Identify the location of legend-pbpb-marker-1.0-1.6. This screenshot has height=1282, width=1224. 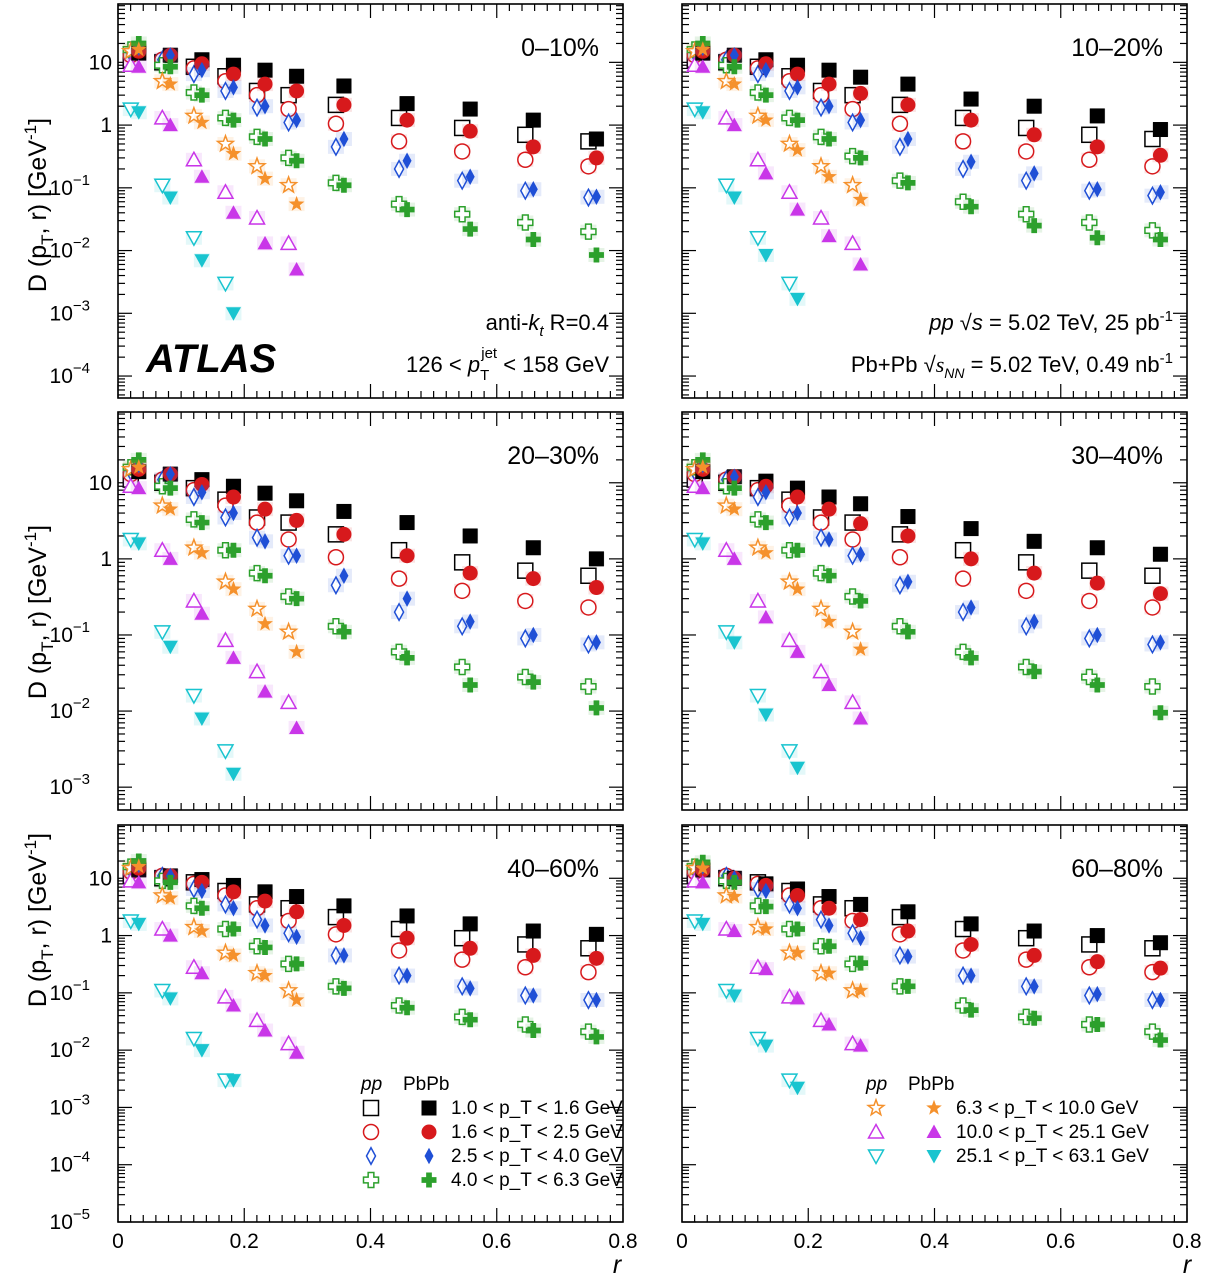
(429, 1108).